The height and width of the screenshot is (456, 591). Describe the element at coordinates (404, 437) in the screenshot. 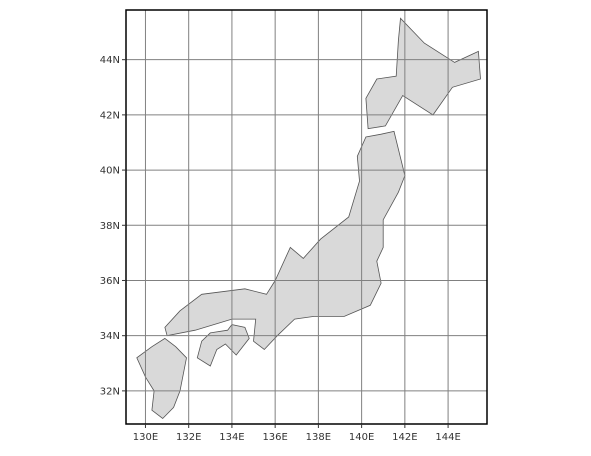

I see `x-tick-label: 142E` at that location.